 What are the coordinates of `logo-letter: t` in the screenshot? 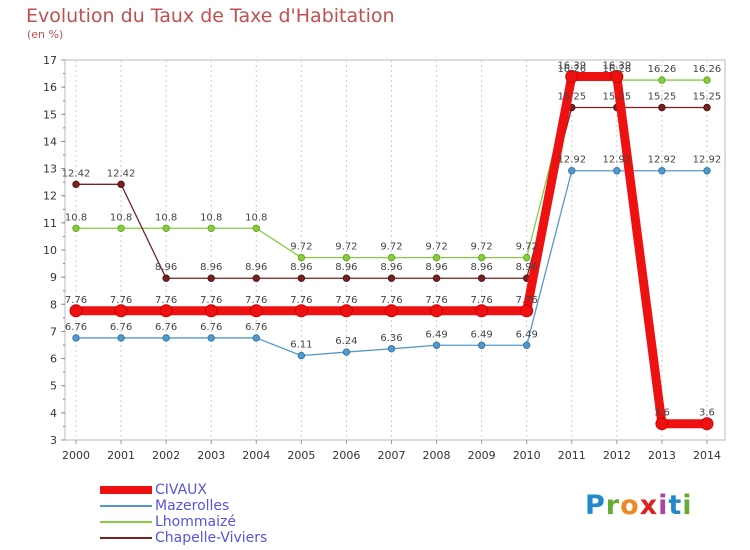 It's located at (675, 505).